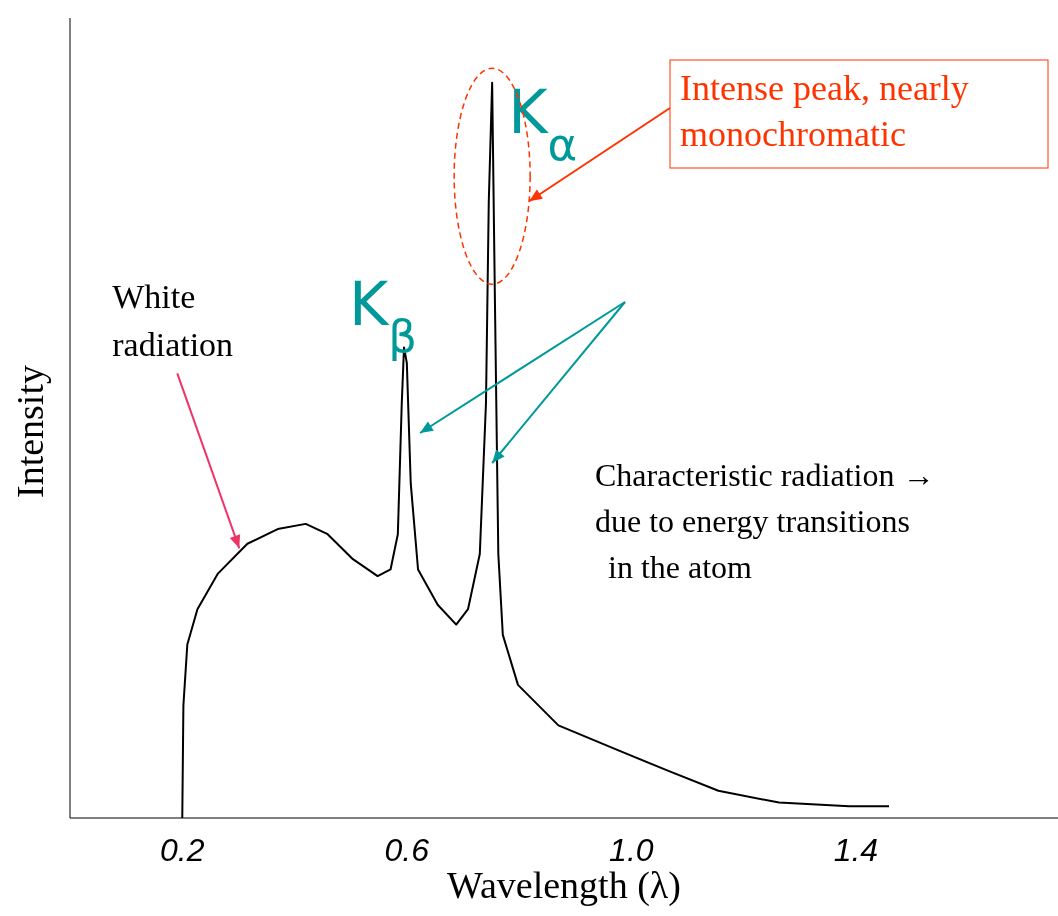 The image size is (1058, 916). Describe the element at coordinates (182, 849) in the screenshot. I see `x-tick-label: 0.2` at that location.